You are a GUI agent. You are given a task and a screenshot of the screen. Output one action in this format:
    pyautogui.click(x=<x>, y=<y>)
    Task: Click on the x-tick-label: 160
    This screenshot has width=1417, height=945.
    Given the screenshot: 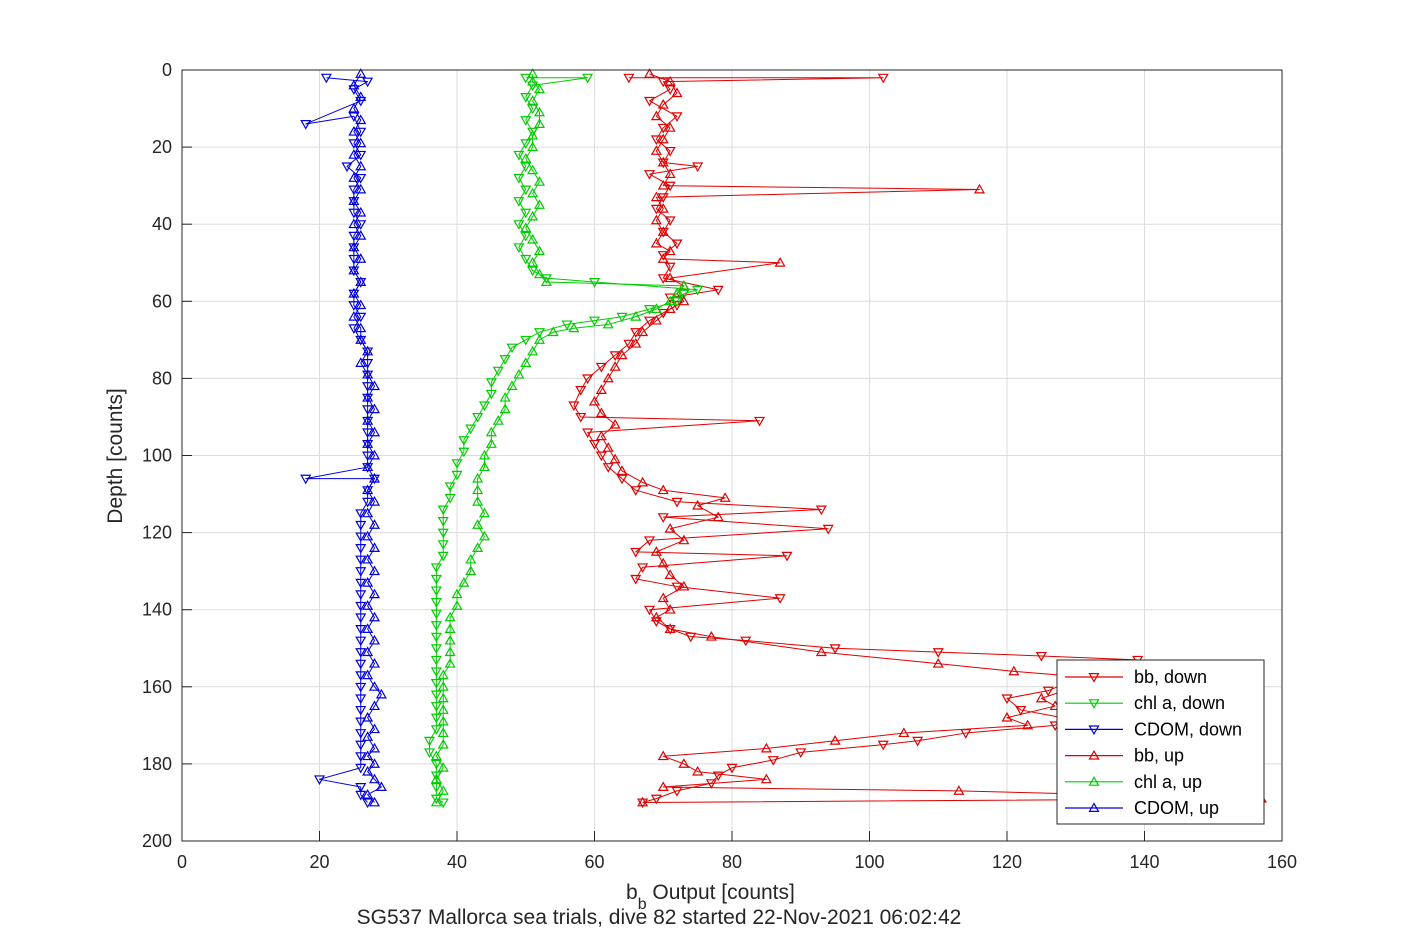 What is the action you would take?
    pyautogui.click(x=1282, y=862)
    